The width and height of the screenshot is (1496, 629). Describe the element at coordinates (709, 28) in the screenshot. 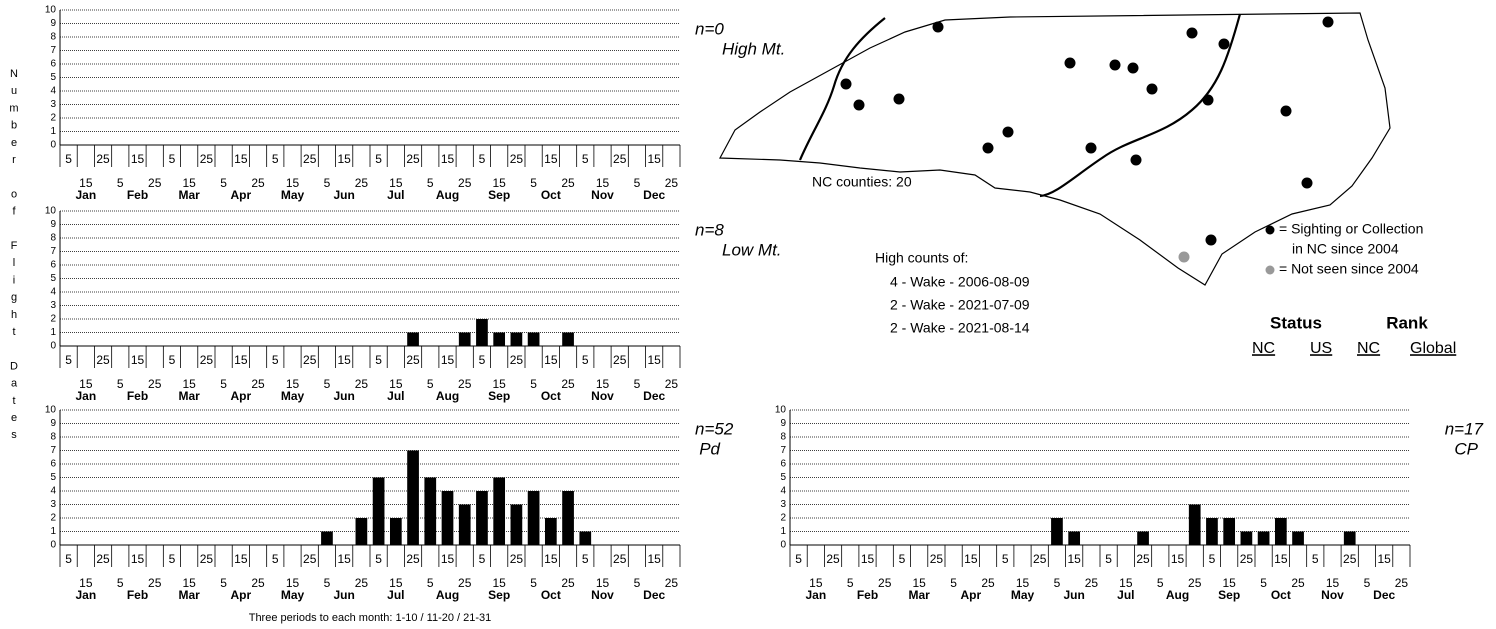

I see `count-label: n=0` at that location.